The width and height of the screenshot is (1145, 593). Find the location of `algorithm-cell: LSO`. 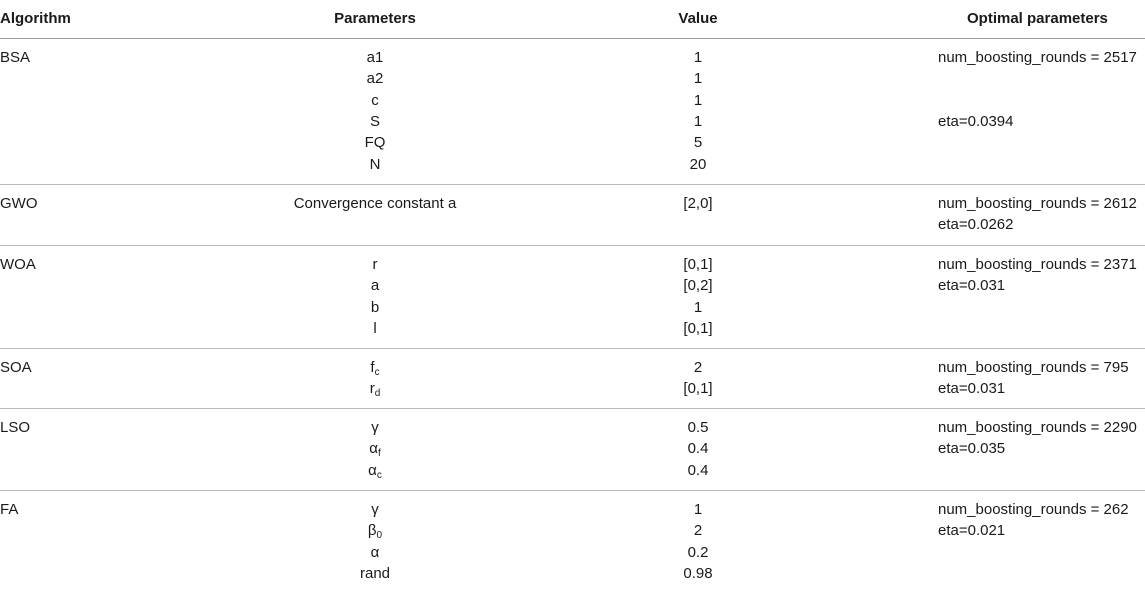

algorithm-cell: LSO is located at coordinates (15, 427).